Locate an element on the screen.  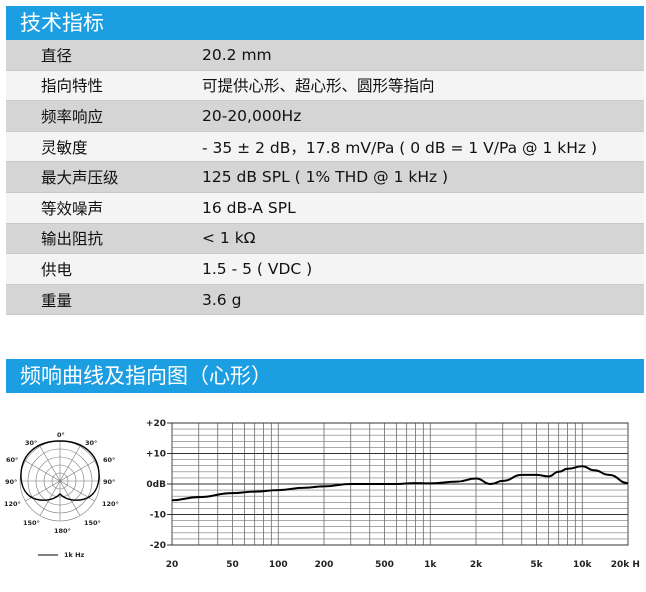
table-row: 等效噪声 16 dB-A SPL is located at coordinates (325, 208).